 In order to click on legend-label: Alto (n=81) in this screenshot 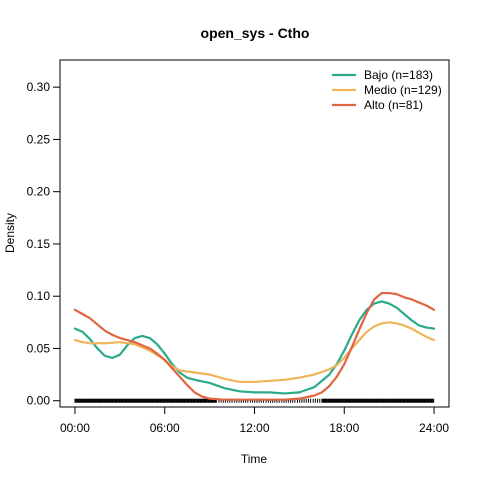, I will do `click(393, 105)`.